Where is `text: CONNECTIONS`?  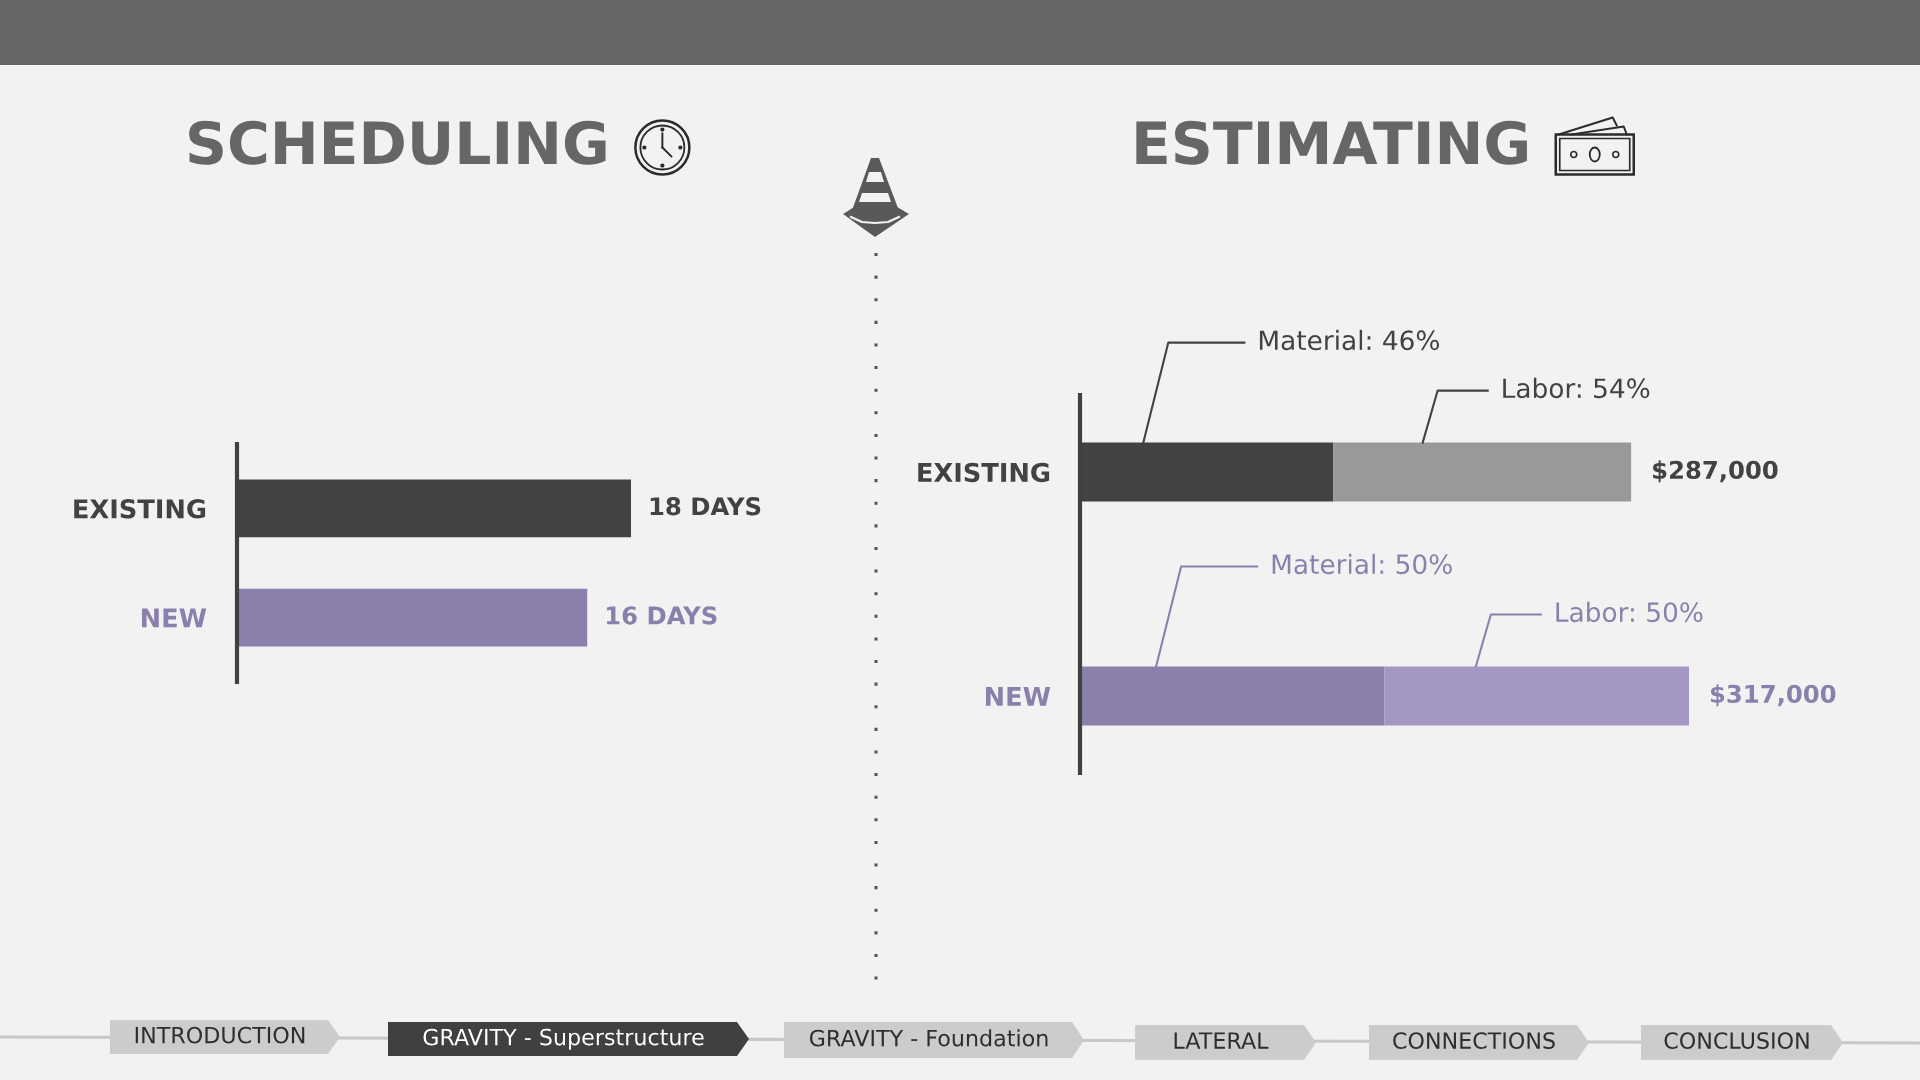 text: CONNECTIONS is located at coordinates (1474, 1040).